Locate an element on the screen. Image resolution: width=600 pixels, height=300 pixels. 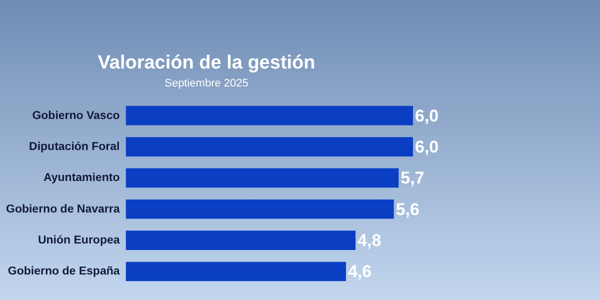
data-label: 5,6 is located at coordinates (408, 209).